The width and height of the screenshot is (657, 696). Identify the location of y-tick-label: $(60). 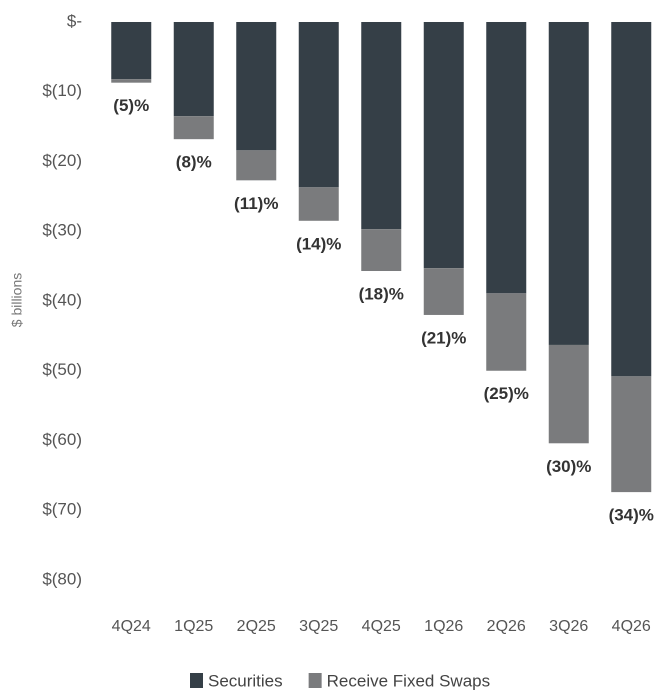
(62, 439).